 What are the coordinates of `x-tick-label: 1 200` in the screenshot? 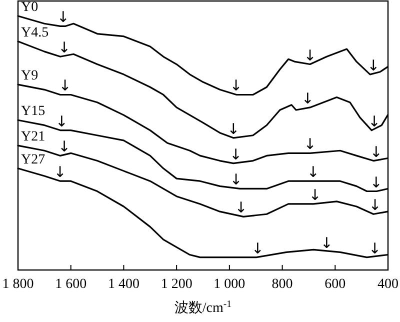 It's located at (176, 284).